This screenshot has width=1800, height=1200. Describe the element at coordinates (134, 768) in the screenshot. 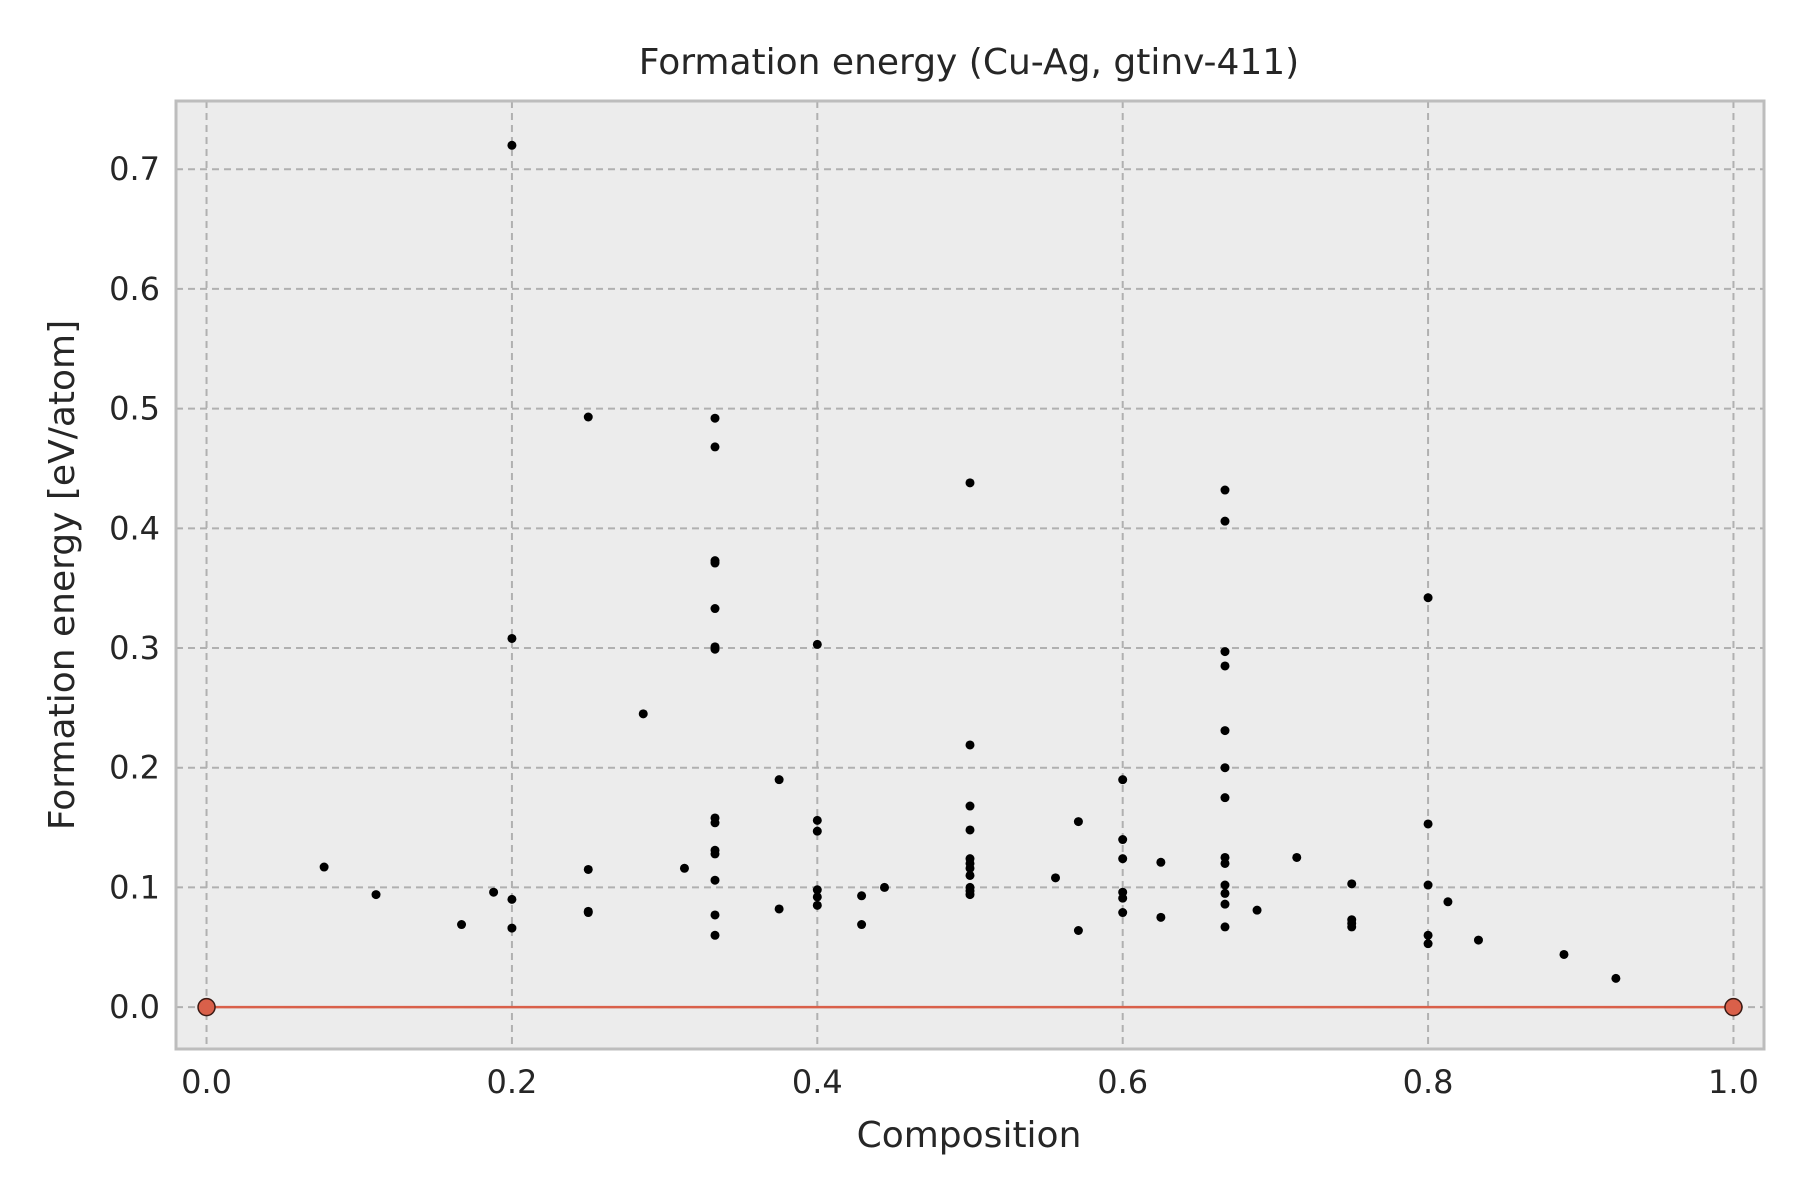

I see `y-tick-label: 0.2` at that location.